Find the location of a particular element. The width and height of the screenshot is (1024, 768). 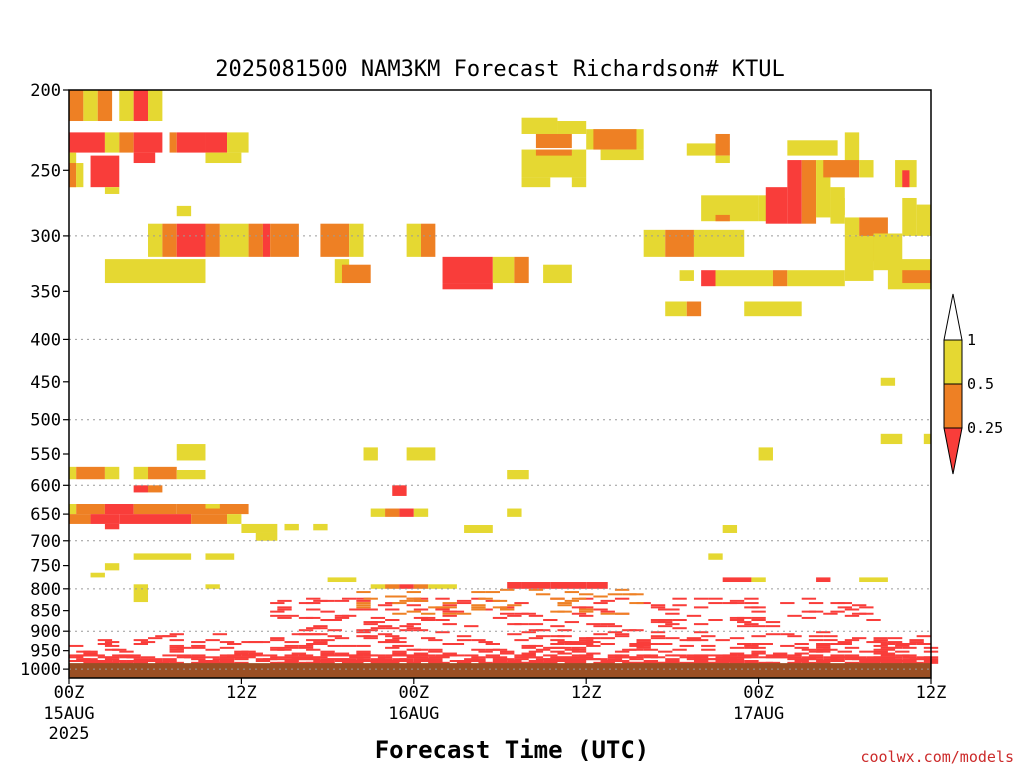

x-tick-label: 2025 is located at coordinates (69, 734).